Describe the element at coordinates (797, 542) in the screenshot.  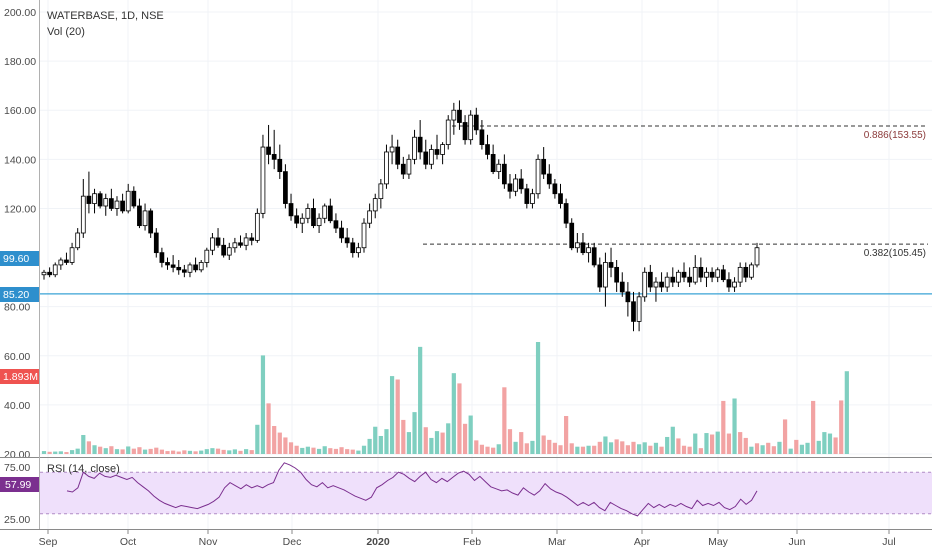
I see `time-tick-label: Jun` at that location.